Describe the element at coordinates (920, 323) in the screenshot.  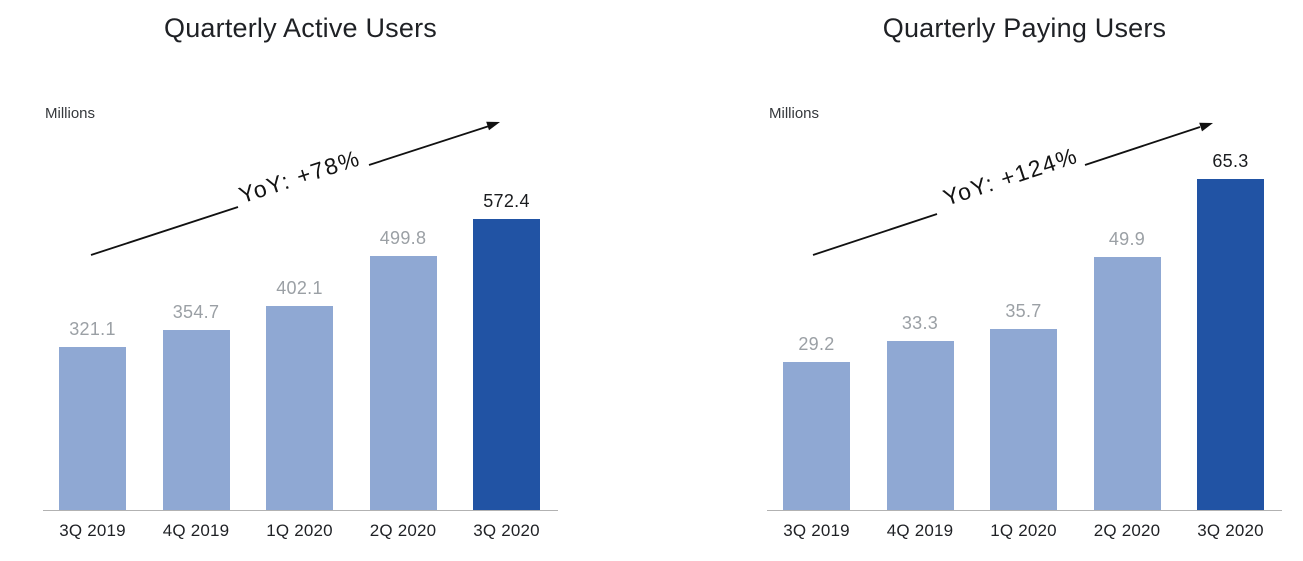
I see `bar-value-label: 33.3` at that location.